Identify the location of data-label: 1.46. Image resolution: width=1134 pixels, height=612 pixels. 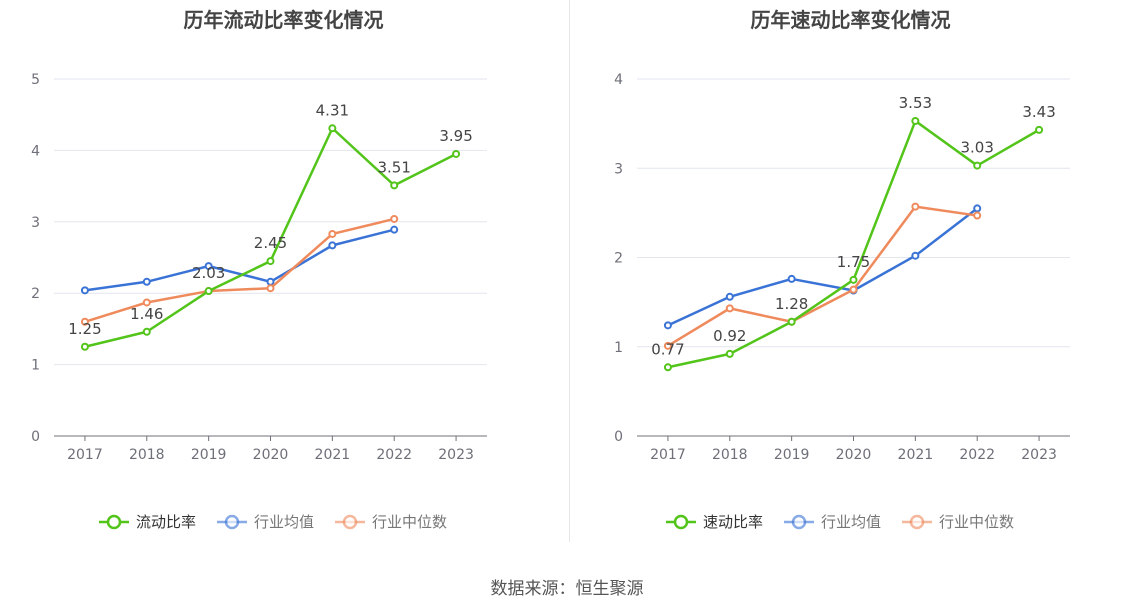
(146, 314).